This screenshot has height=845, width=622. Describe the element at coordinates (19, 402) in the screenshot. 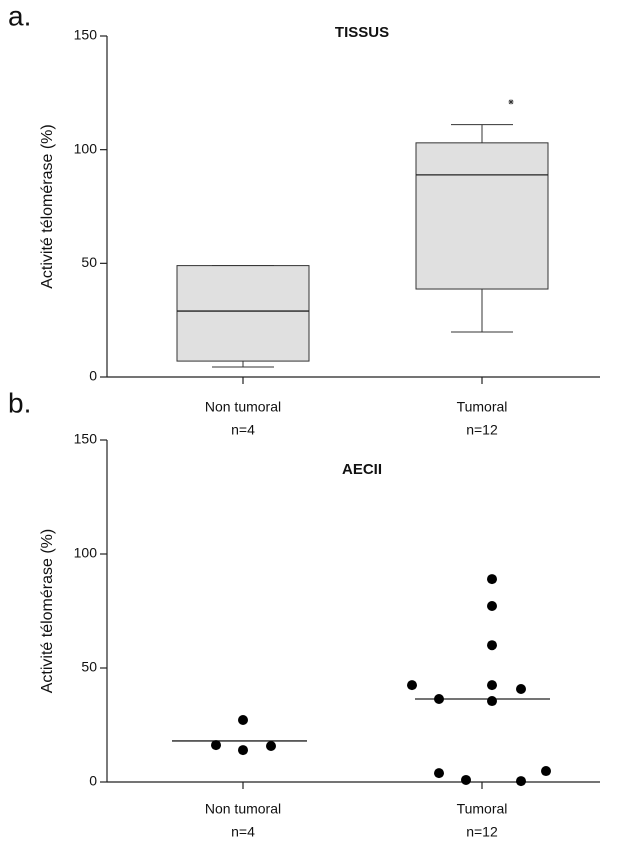

I see `panel-label: b.` at that location.